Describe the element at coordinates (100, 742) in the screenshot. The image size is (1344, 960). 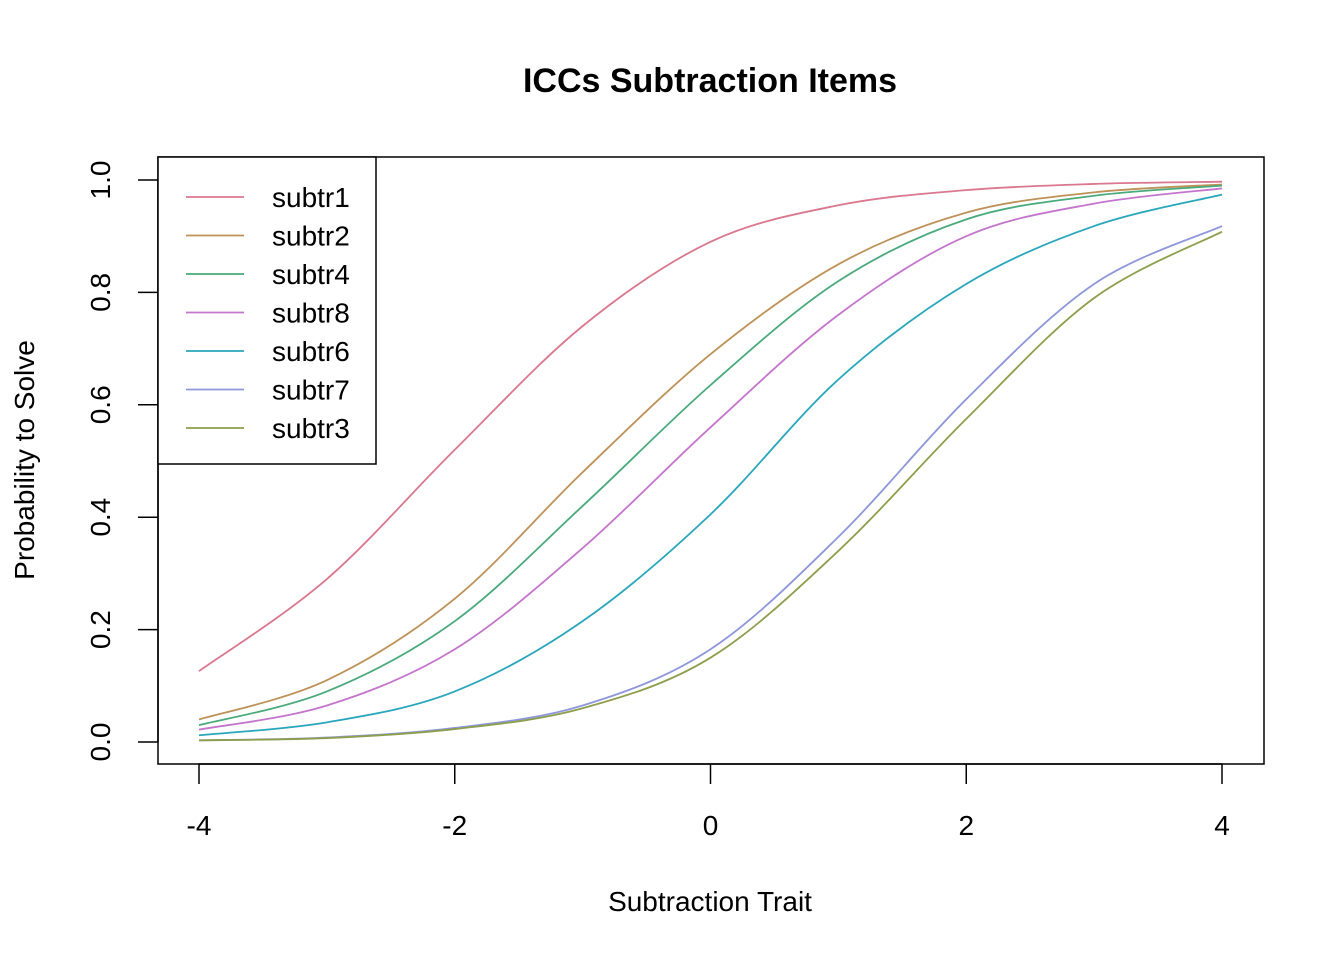
I see `y-tick-label: 0.0` at that location.